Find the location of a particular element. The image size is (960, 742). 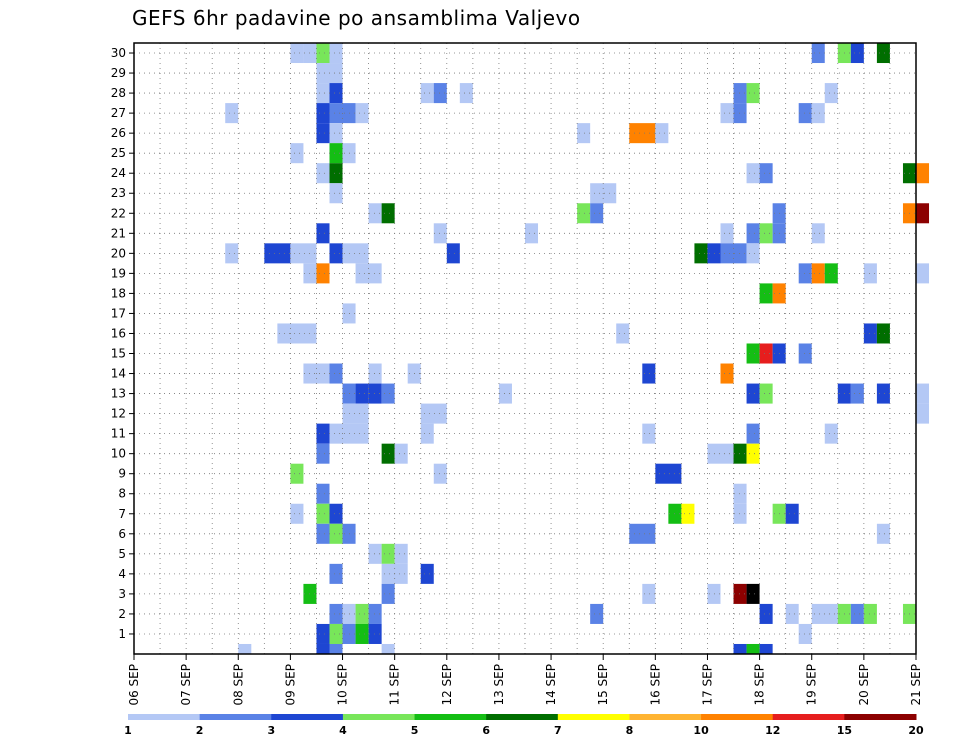

y-tick-label: 14 is located at coordinates (118, 374).